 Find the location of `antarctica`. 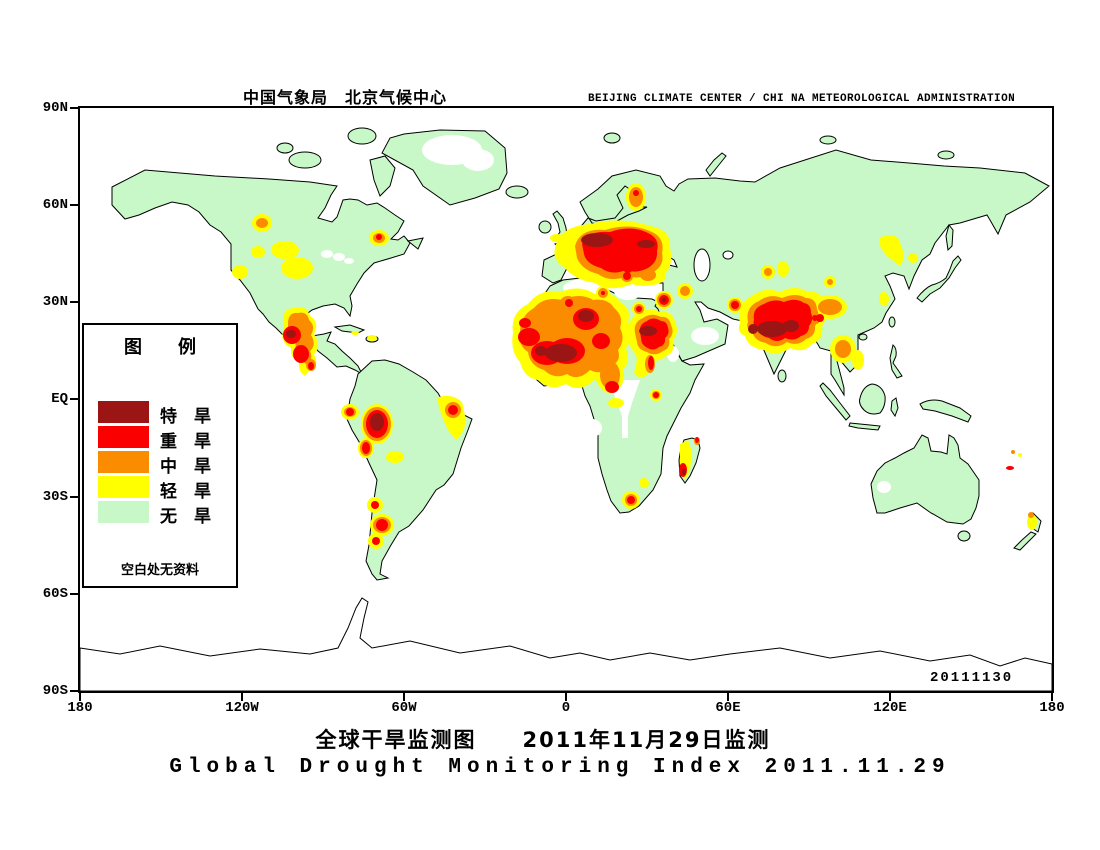

antarctica is located at coordinates (566, 644).